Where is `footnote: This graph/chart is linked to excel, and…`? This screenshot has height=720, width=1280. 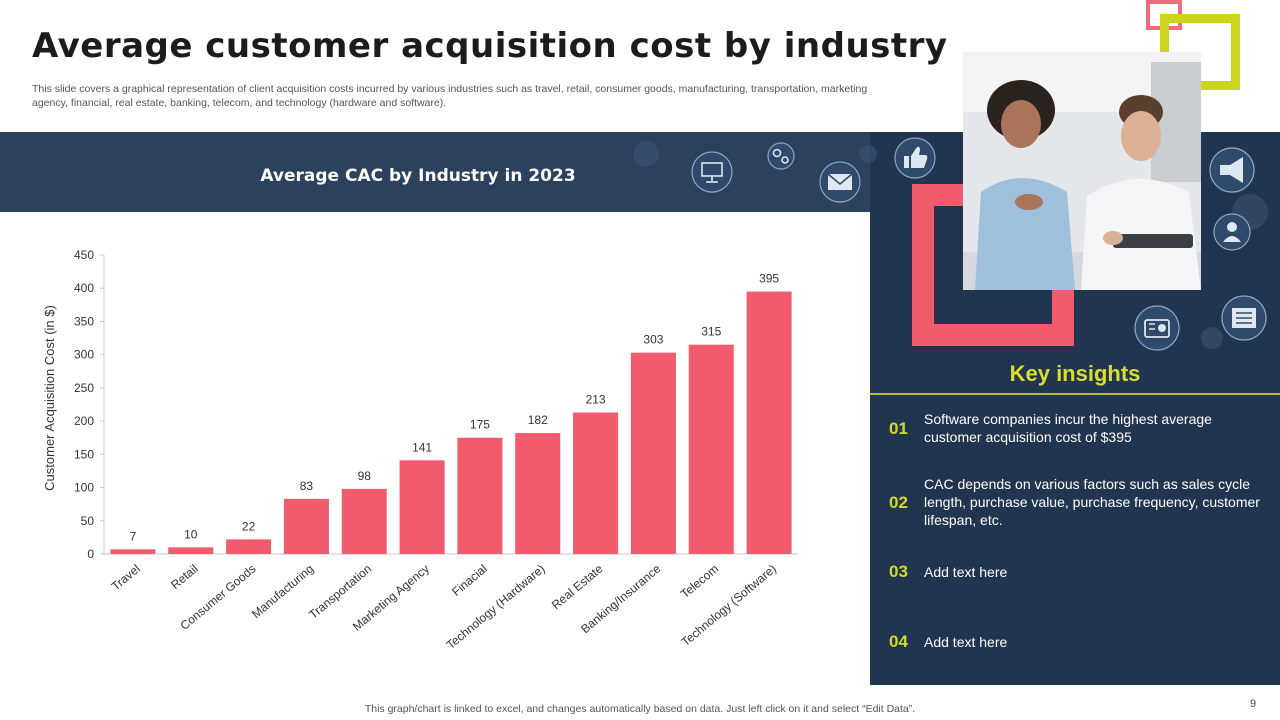
footnote: This graph/chart is linked to excel, and… is located at coordinates (640, 709).